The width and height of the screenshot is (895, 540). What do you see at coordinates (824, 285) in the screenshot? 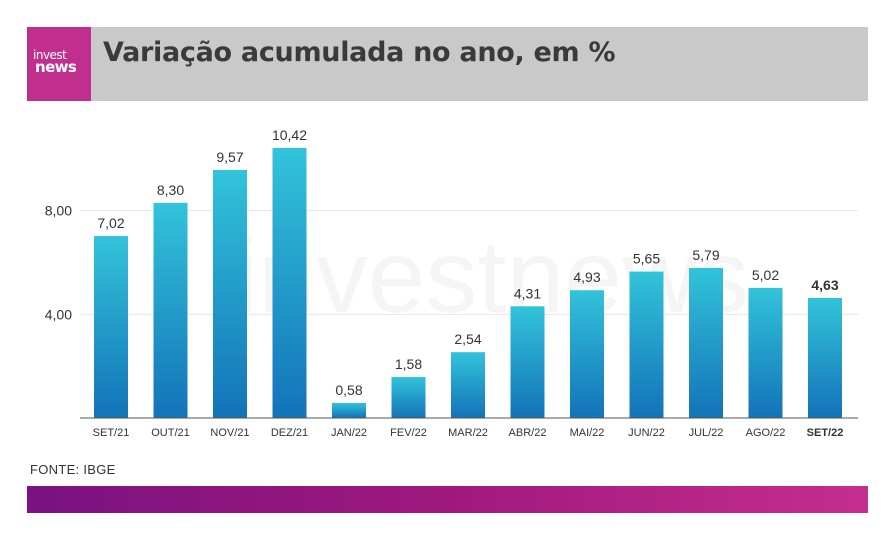
I see `bar-value-label: 4,63` at bounding box center [824, 285].